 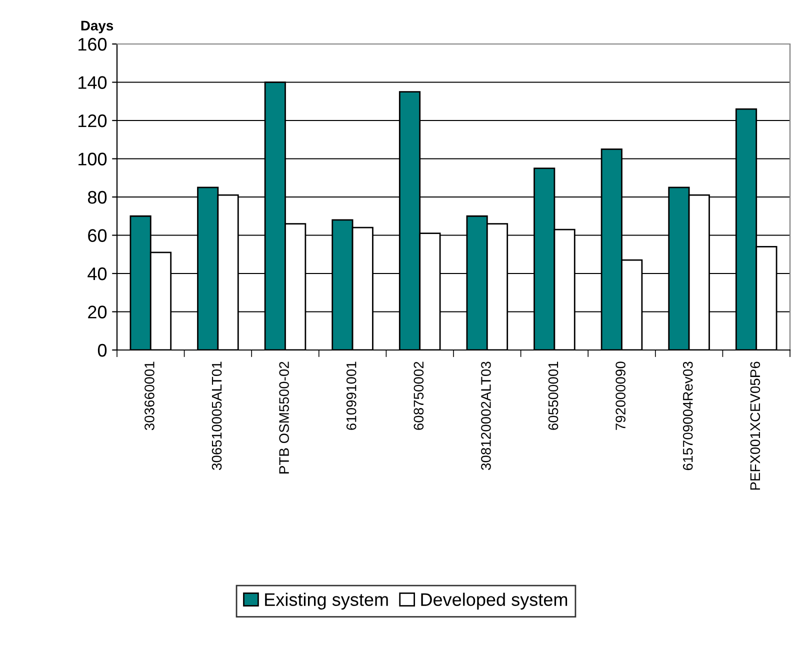 I want to click on y-tick-label: 160, so click(x=92, y=44).